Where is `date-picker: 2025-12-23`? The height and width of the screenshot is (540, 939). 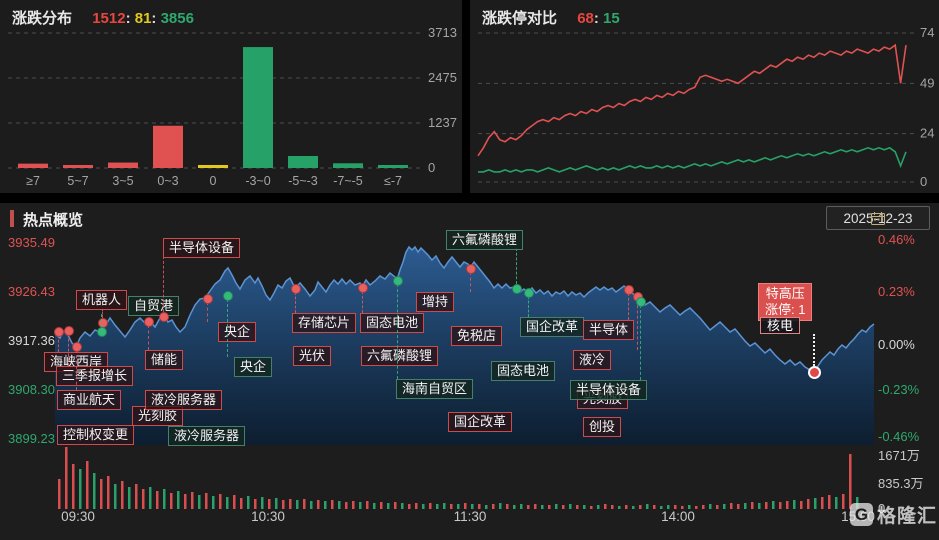
date-picker: 2025-12-23 is located at coordinates (878, 218).